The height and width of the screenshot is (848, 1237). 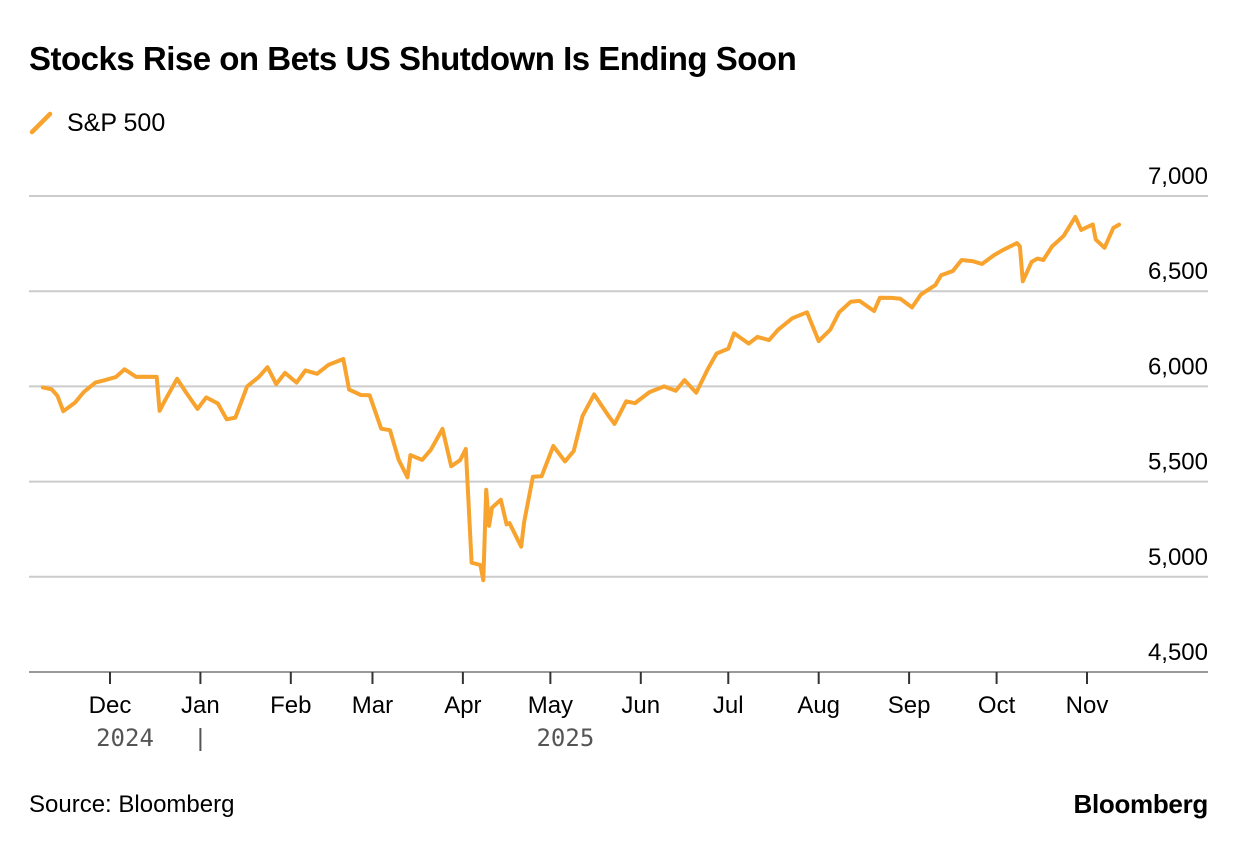 What do you see at coordinates (1178, 462) in the screenshot?
I see `y-tick-label: 5,500` at bounding box center [1178, 462].